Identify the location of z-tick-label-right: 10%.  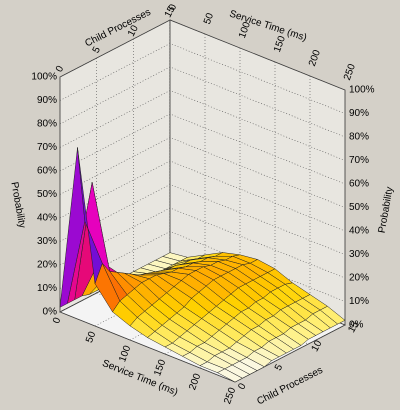
(359, 301).